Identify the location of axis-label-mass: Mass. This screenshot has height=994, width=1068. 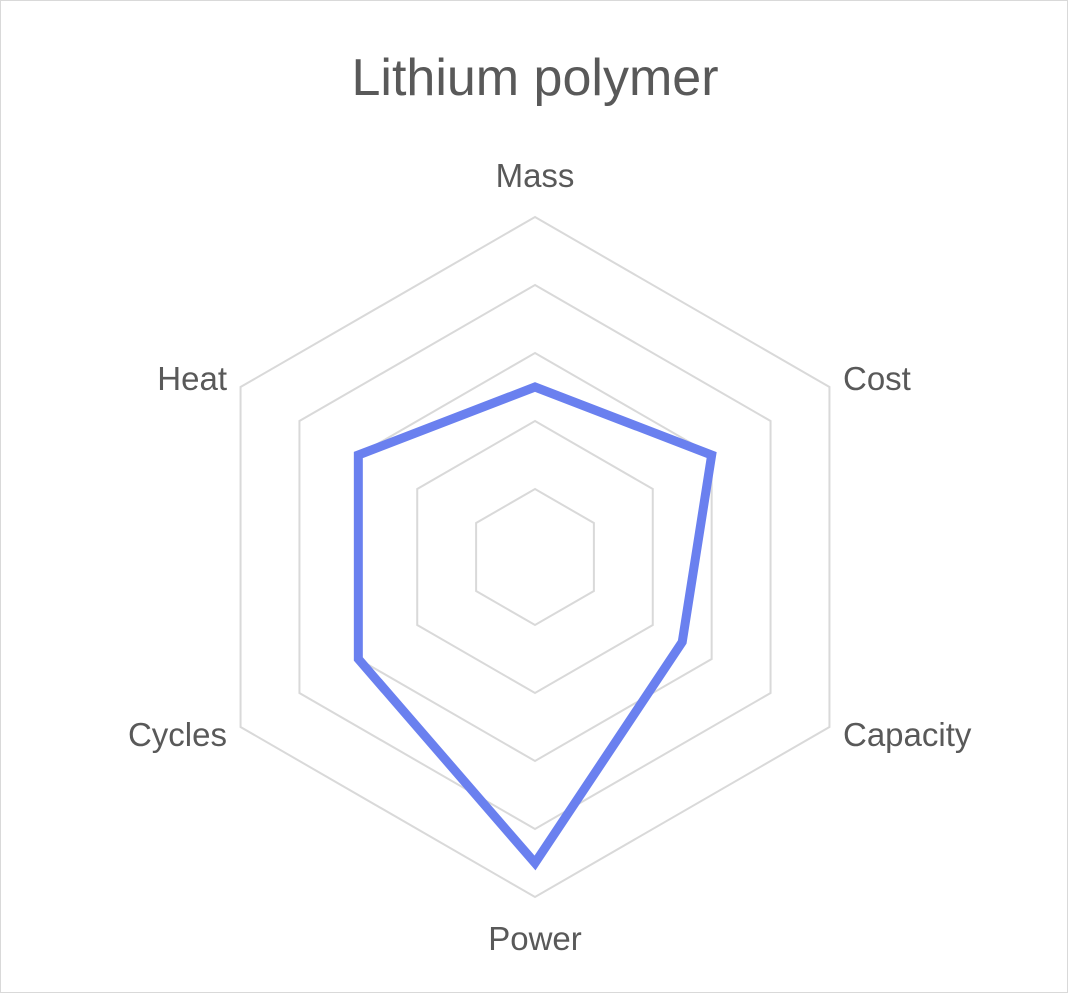
(535, 175).